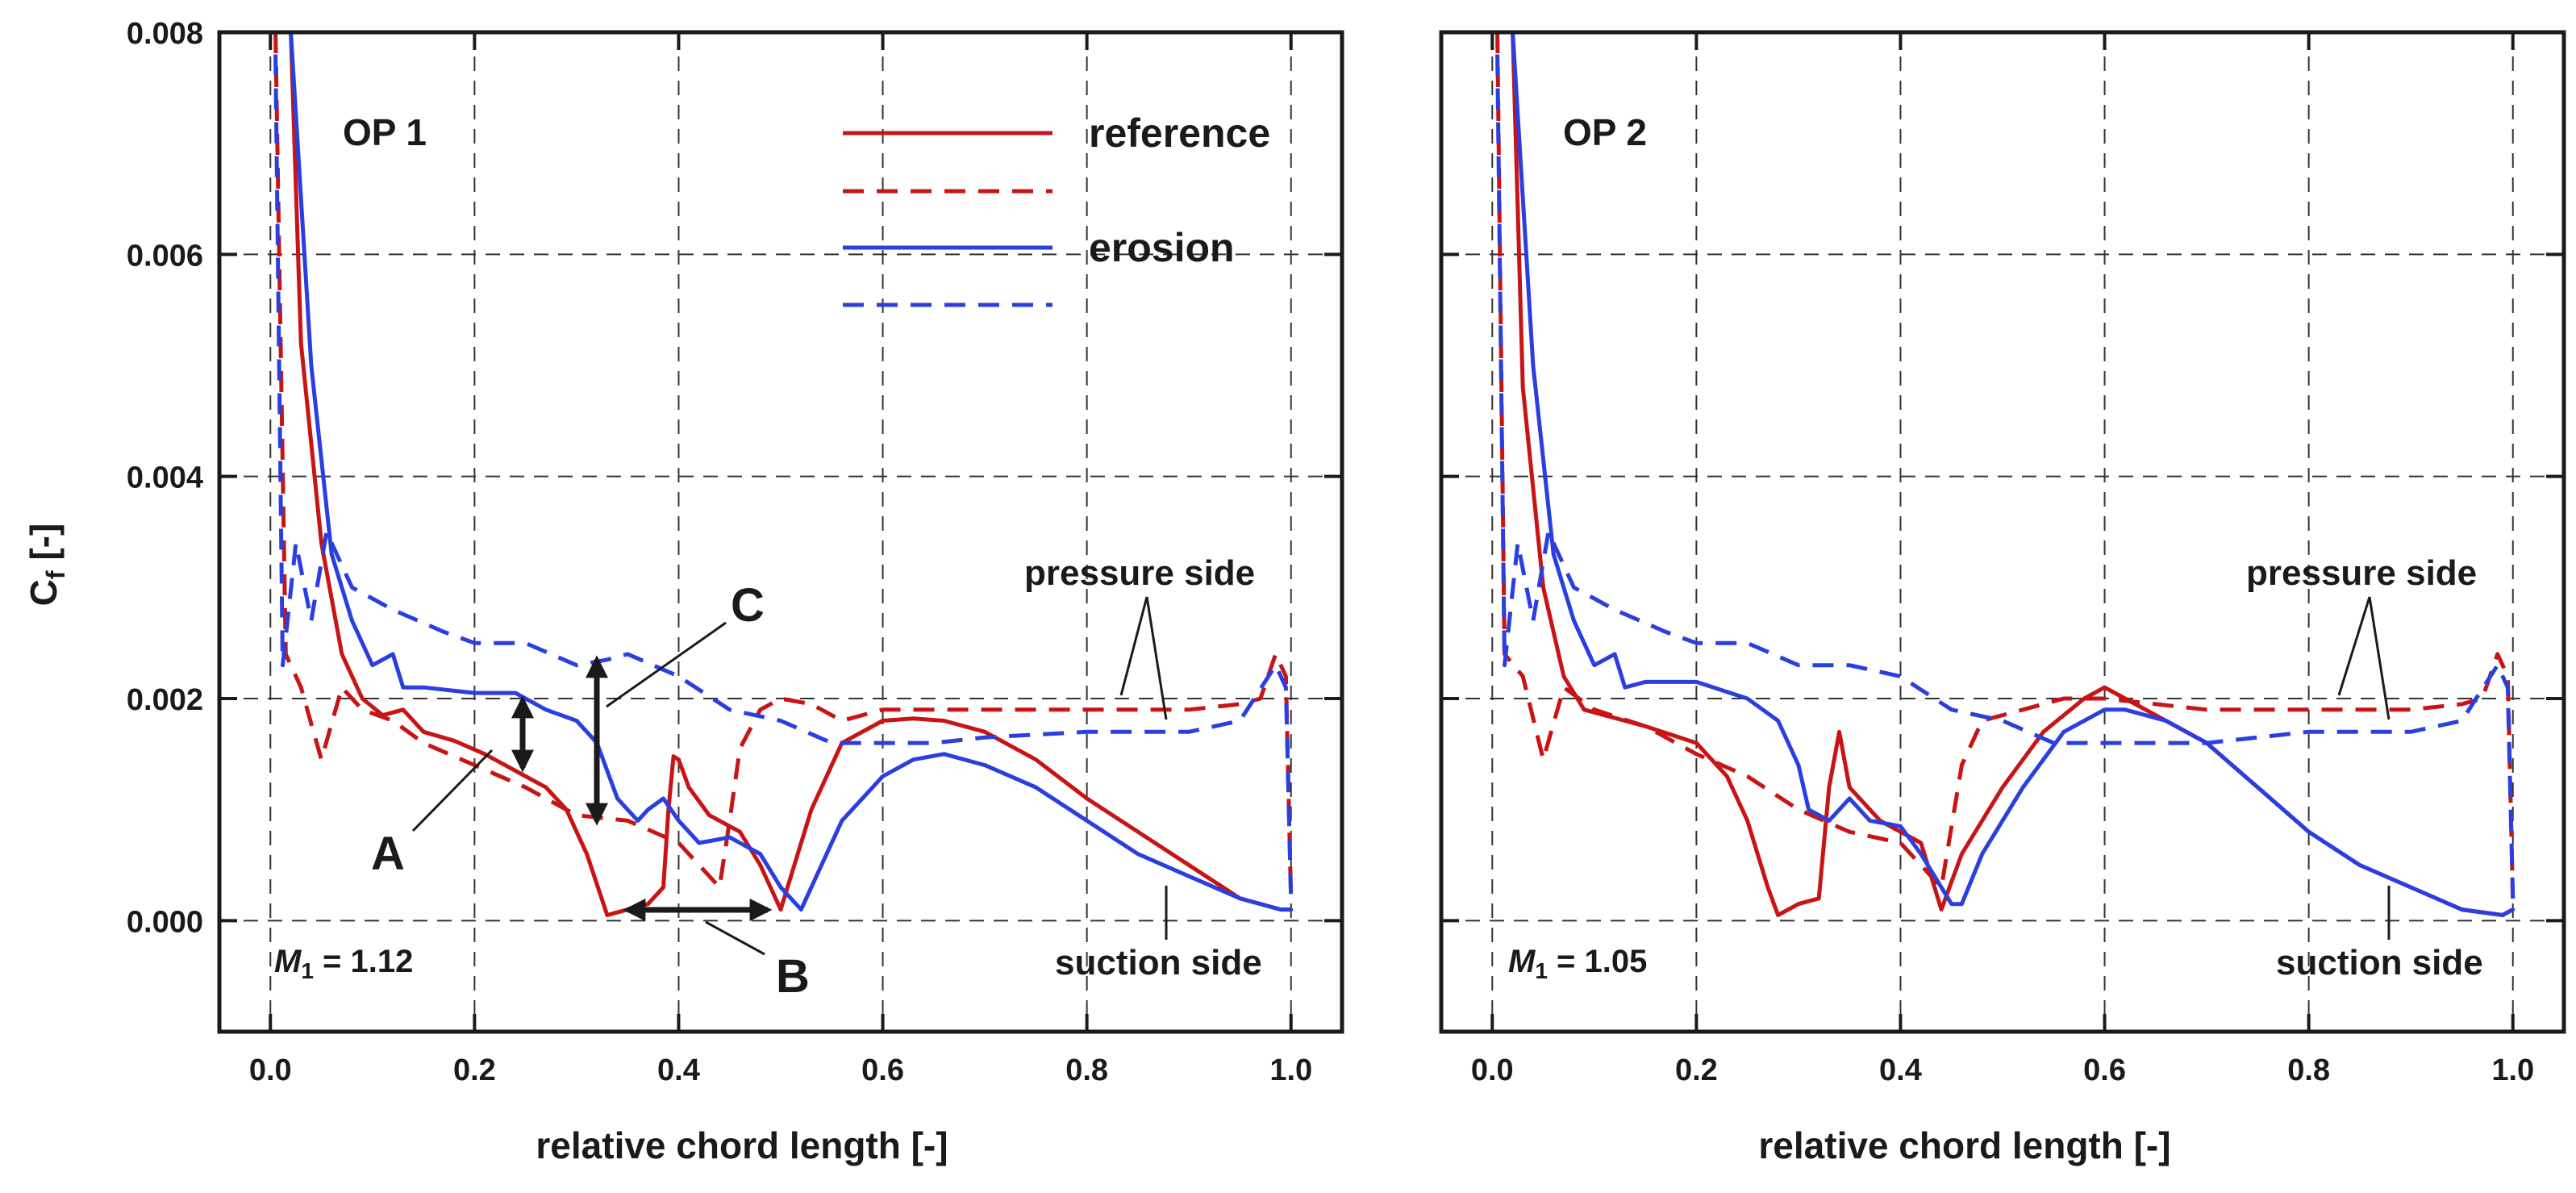 This screenshot has width=2576, height=1193. Describe the element at coordinates (388, 854) in the screenshot. I see `annotation-a-label: A` at that location.